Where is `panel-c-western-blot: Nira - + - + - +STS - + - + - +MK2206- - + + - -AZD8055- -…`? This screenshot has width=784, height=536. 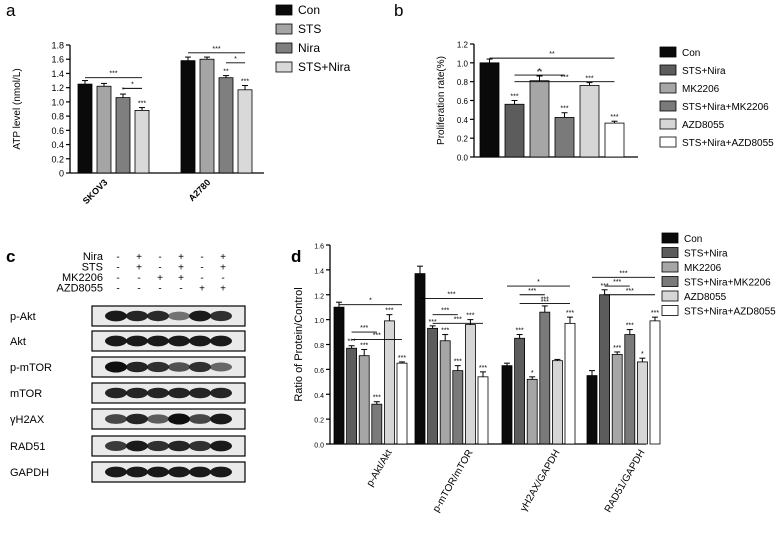
panel-c-western-blot: Nira - + - + - +STS - + - + - +MK2206- - + + - -AZD8055- -… is located at coordinates (128, 367).